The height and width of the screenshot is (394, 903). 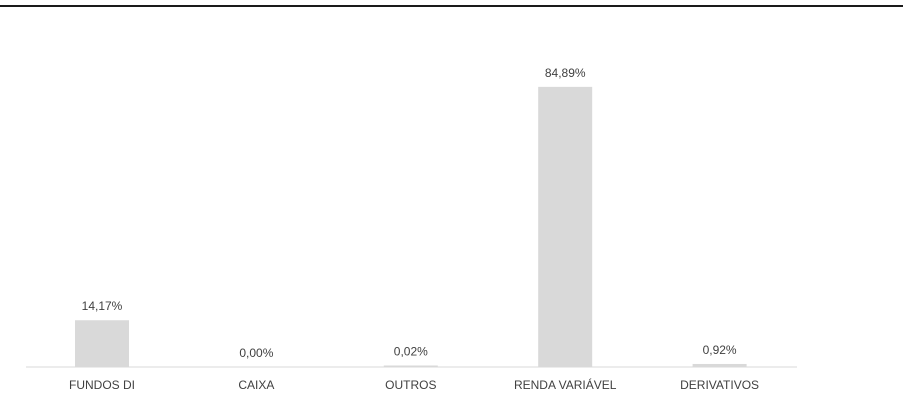 What do you see at coordinates (719, 365) in the screenshot?
I see `bar-derivativos` at bounding box center [719, 365].